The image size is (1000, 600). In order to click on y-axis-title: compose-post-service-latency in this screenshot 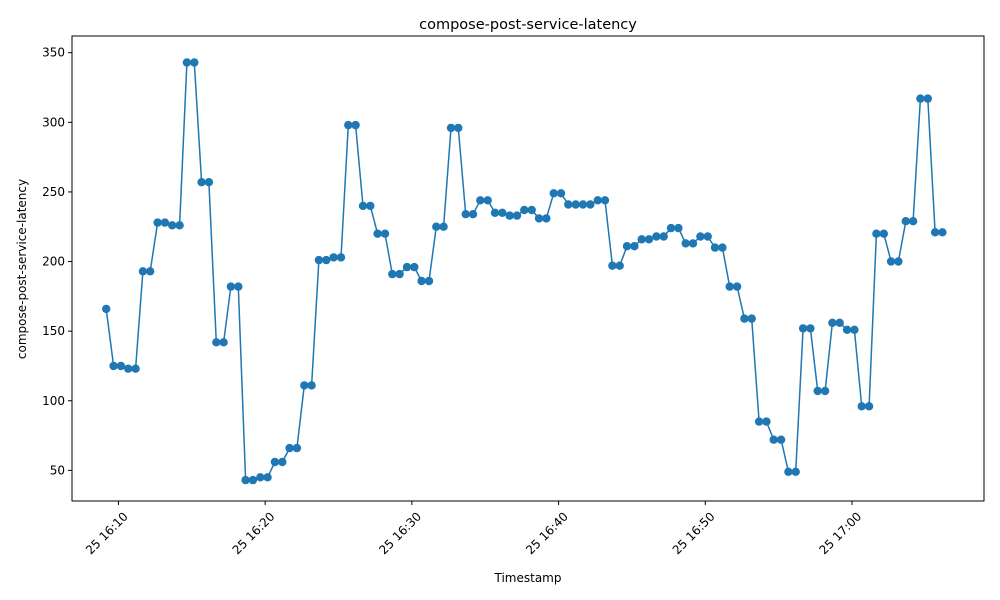, I will do `click(22, 269)`.